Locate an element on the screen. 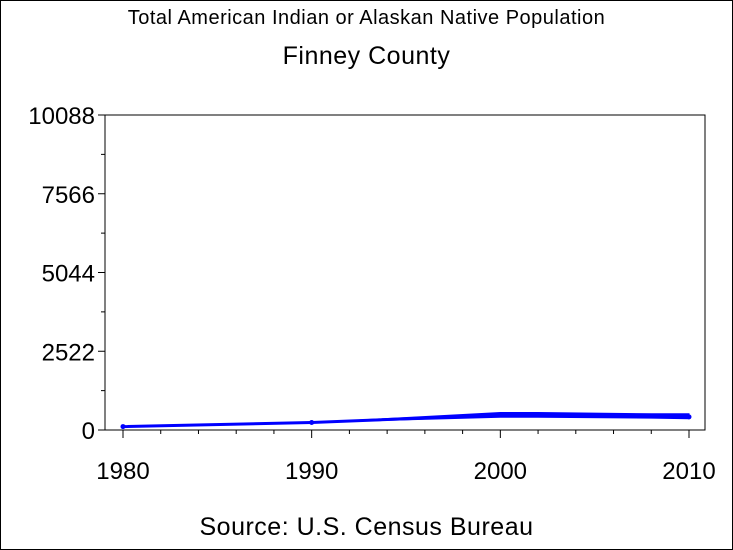  chart-subtitle: Finney County is located at coordinates (366, 56).